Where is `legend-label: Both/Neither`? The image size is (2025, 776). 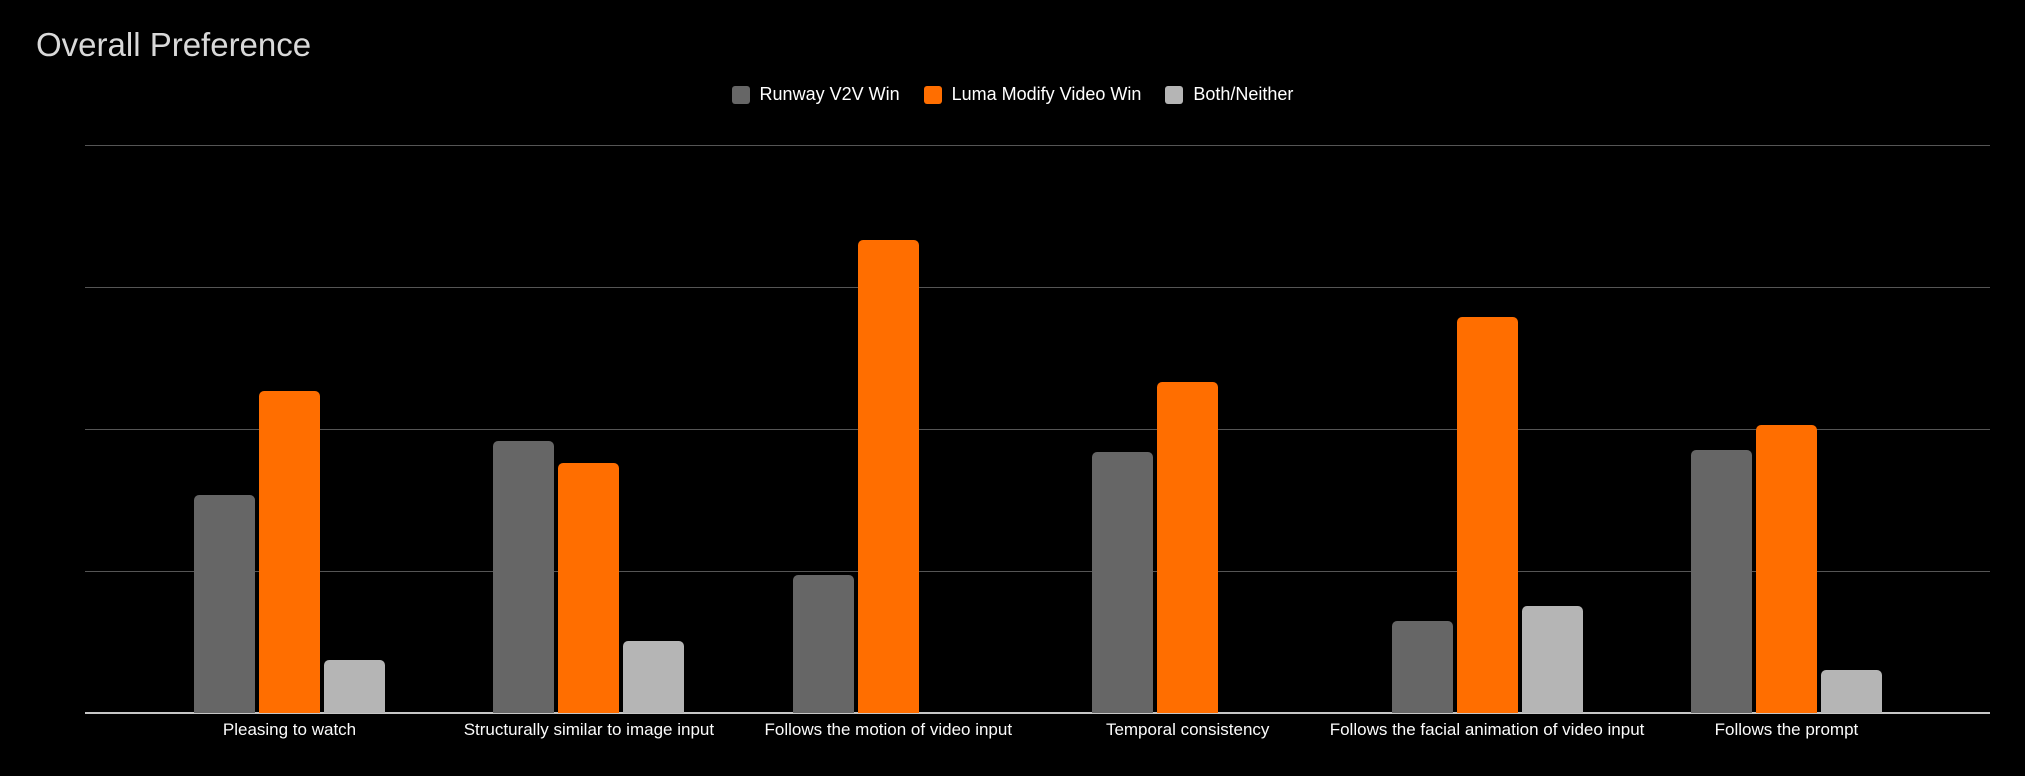 legend-label: Both/Neither is located at coordinates (1243, 94).